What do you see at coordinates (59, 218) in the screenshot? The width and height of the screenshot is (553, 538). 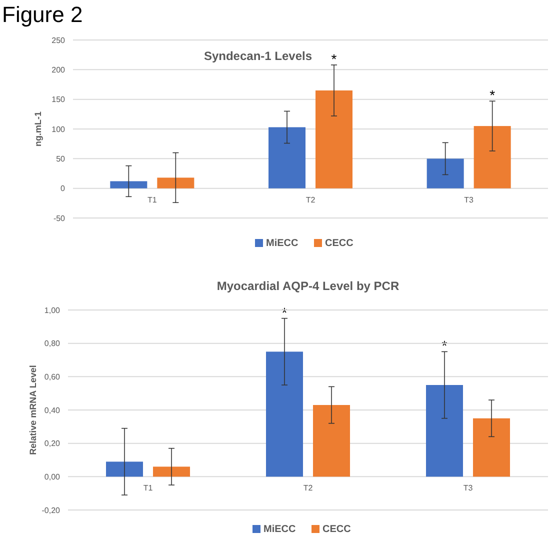 I see `y-tick-label: -50` at bounding box center [59, 218].